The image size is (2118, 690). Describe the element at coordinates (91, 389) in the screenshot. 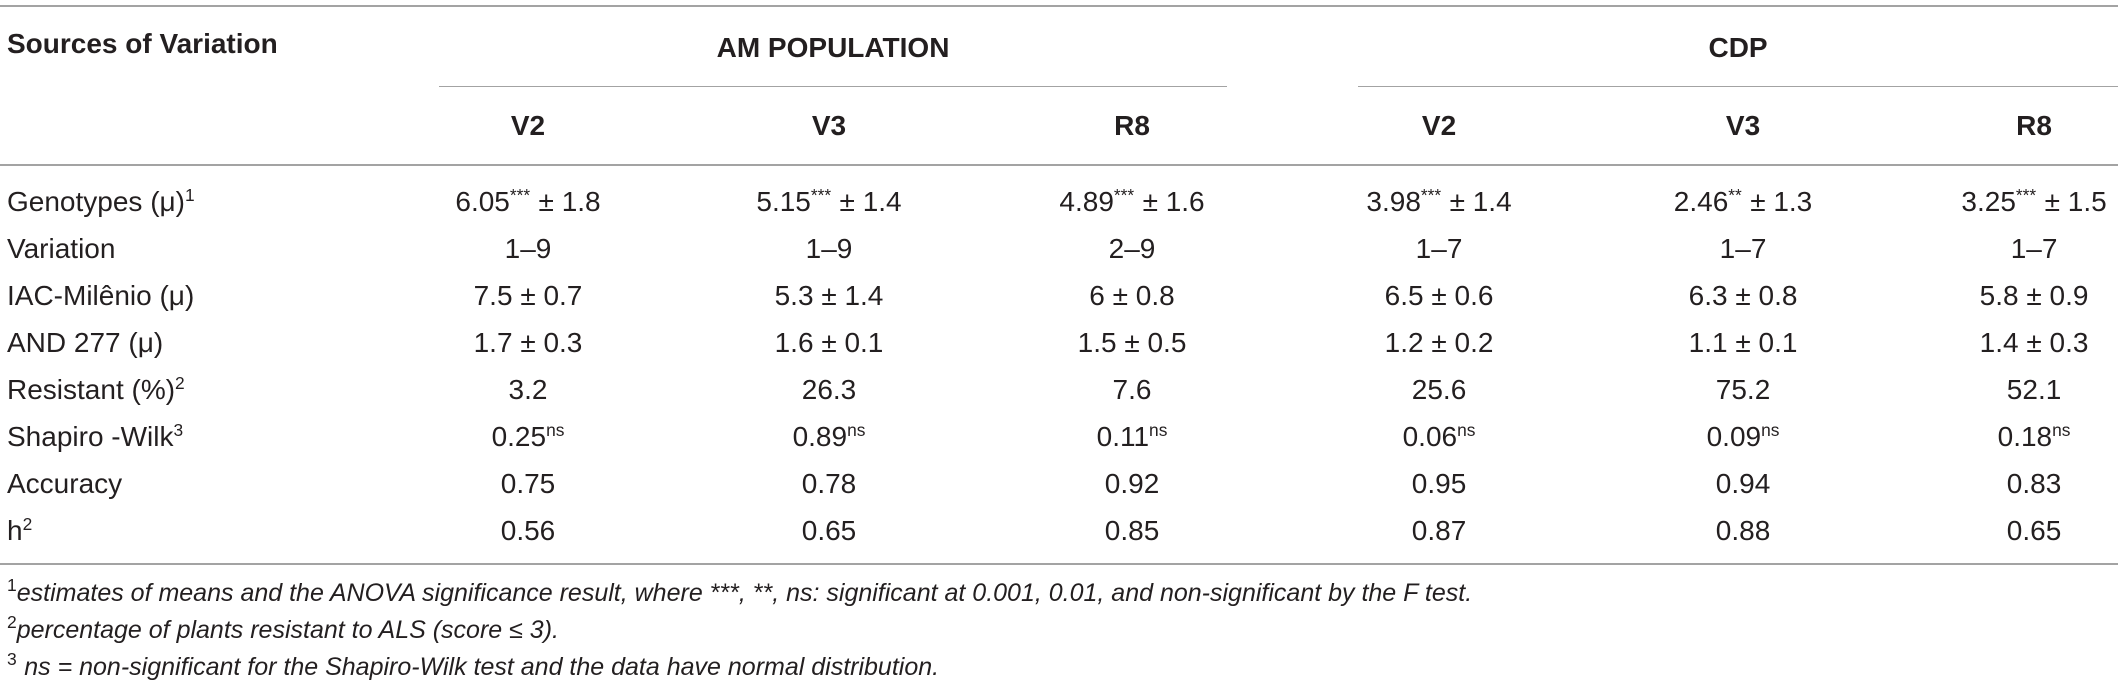

I see `row-label-text: Resistant (%)` at that location.